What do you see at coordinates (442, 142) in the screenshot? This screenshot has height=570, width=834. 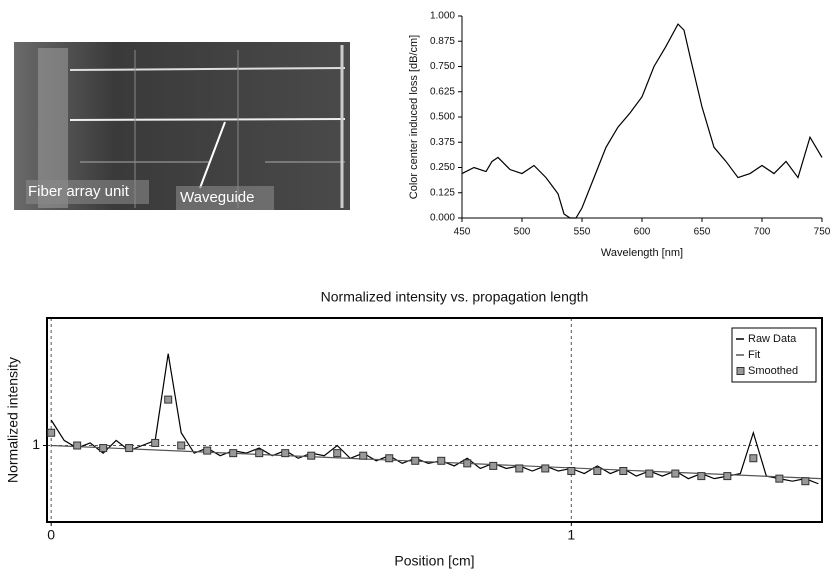 I see `y-tick-label: 0.375` at bounding box center [442, 142].